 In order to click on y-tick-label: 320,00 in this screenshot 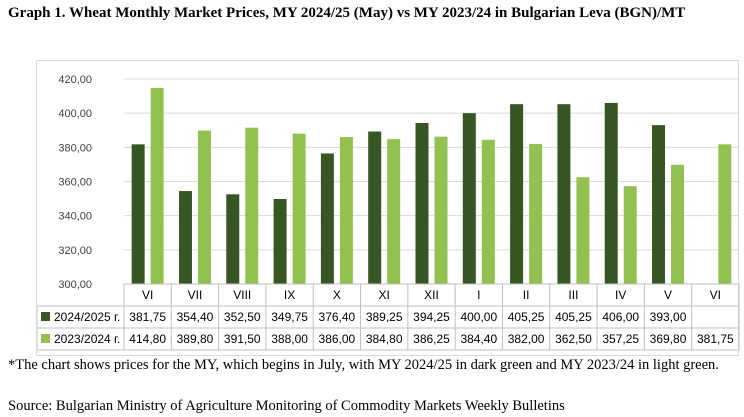, I will do `click(75, 251)`.